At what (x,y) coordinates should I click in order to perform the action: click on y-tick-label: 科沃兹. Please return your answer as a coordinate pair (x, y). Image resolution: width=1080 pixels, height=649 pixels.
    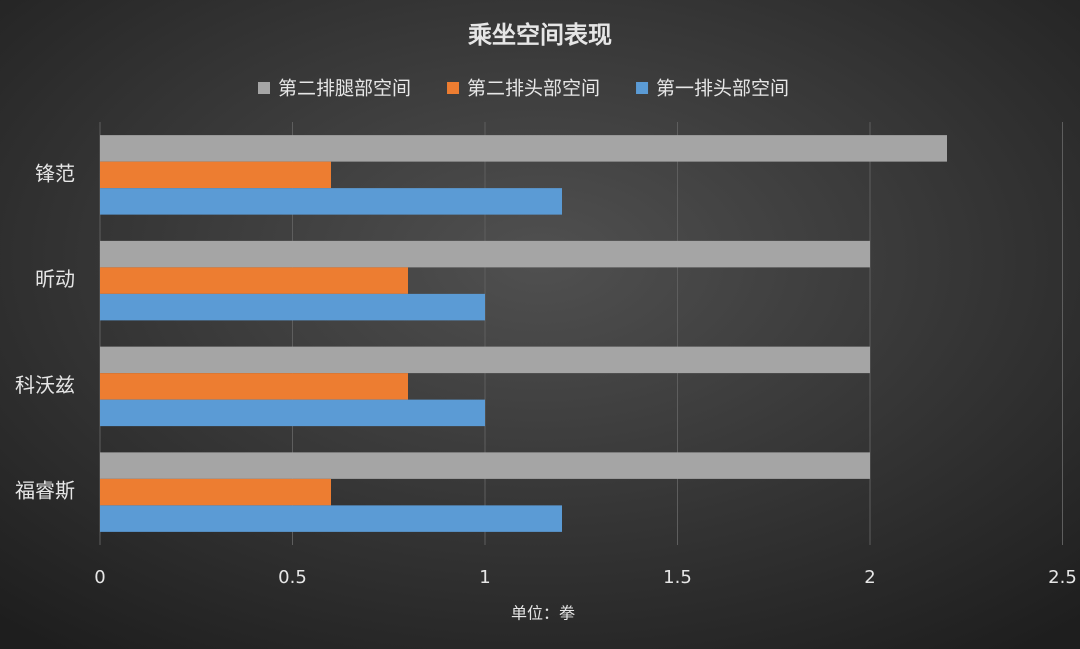
    Looking at the image, I should click on (45, 385).